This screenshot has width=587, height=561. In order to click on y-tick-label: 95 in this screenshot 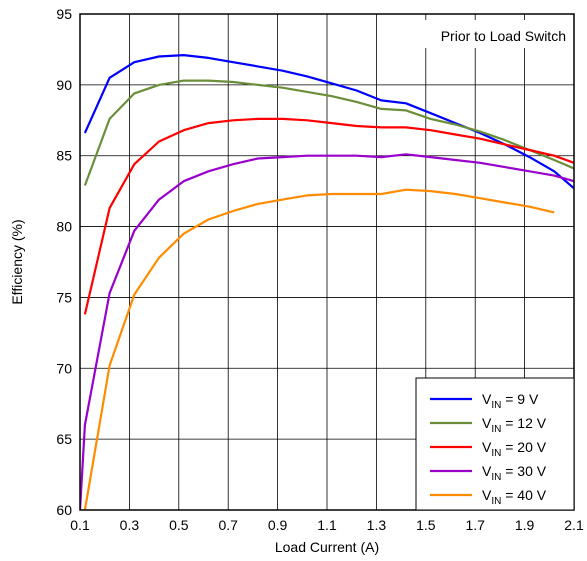, I will do `click(64, 14)`.